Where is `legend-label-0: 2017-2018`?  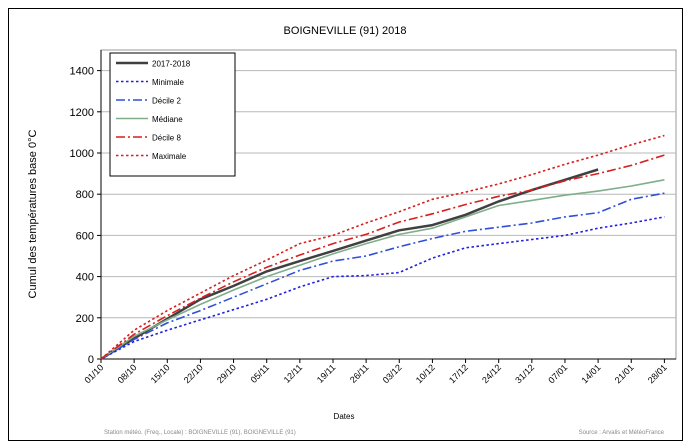
legend-label-0: 2017-2018 is located at coordinates (171, 64).